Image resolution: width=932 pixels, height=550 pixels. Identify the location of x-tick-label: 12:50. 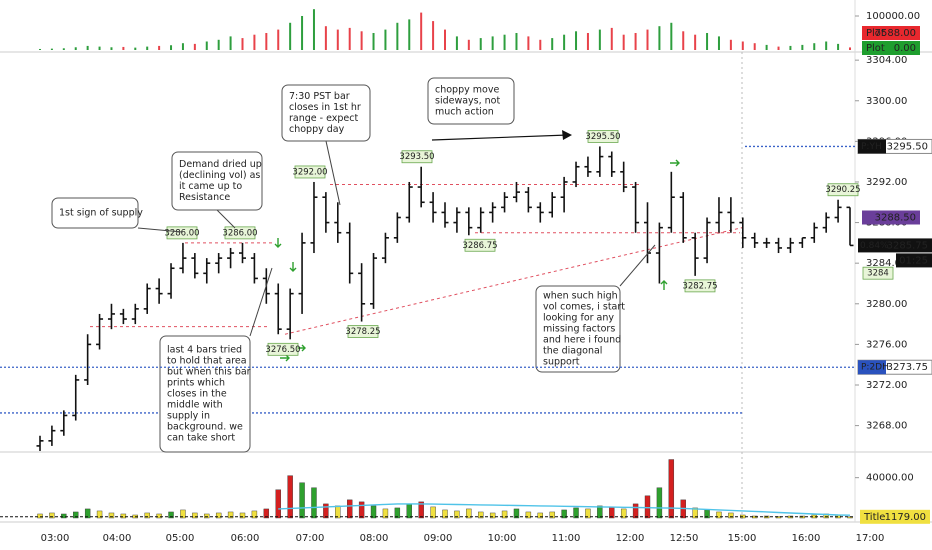
(684, 538).